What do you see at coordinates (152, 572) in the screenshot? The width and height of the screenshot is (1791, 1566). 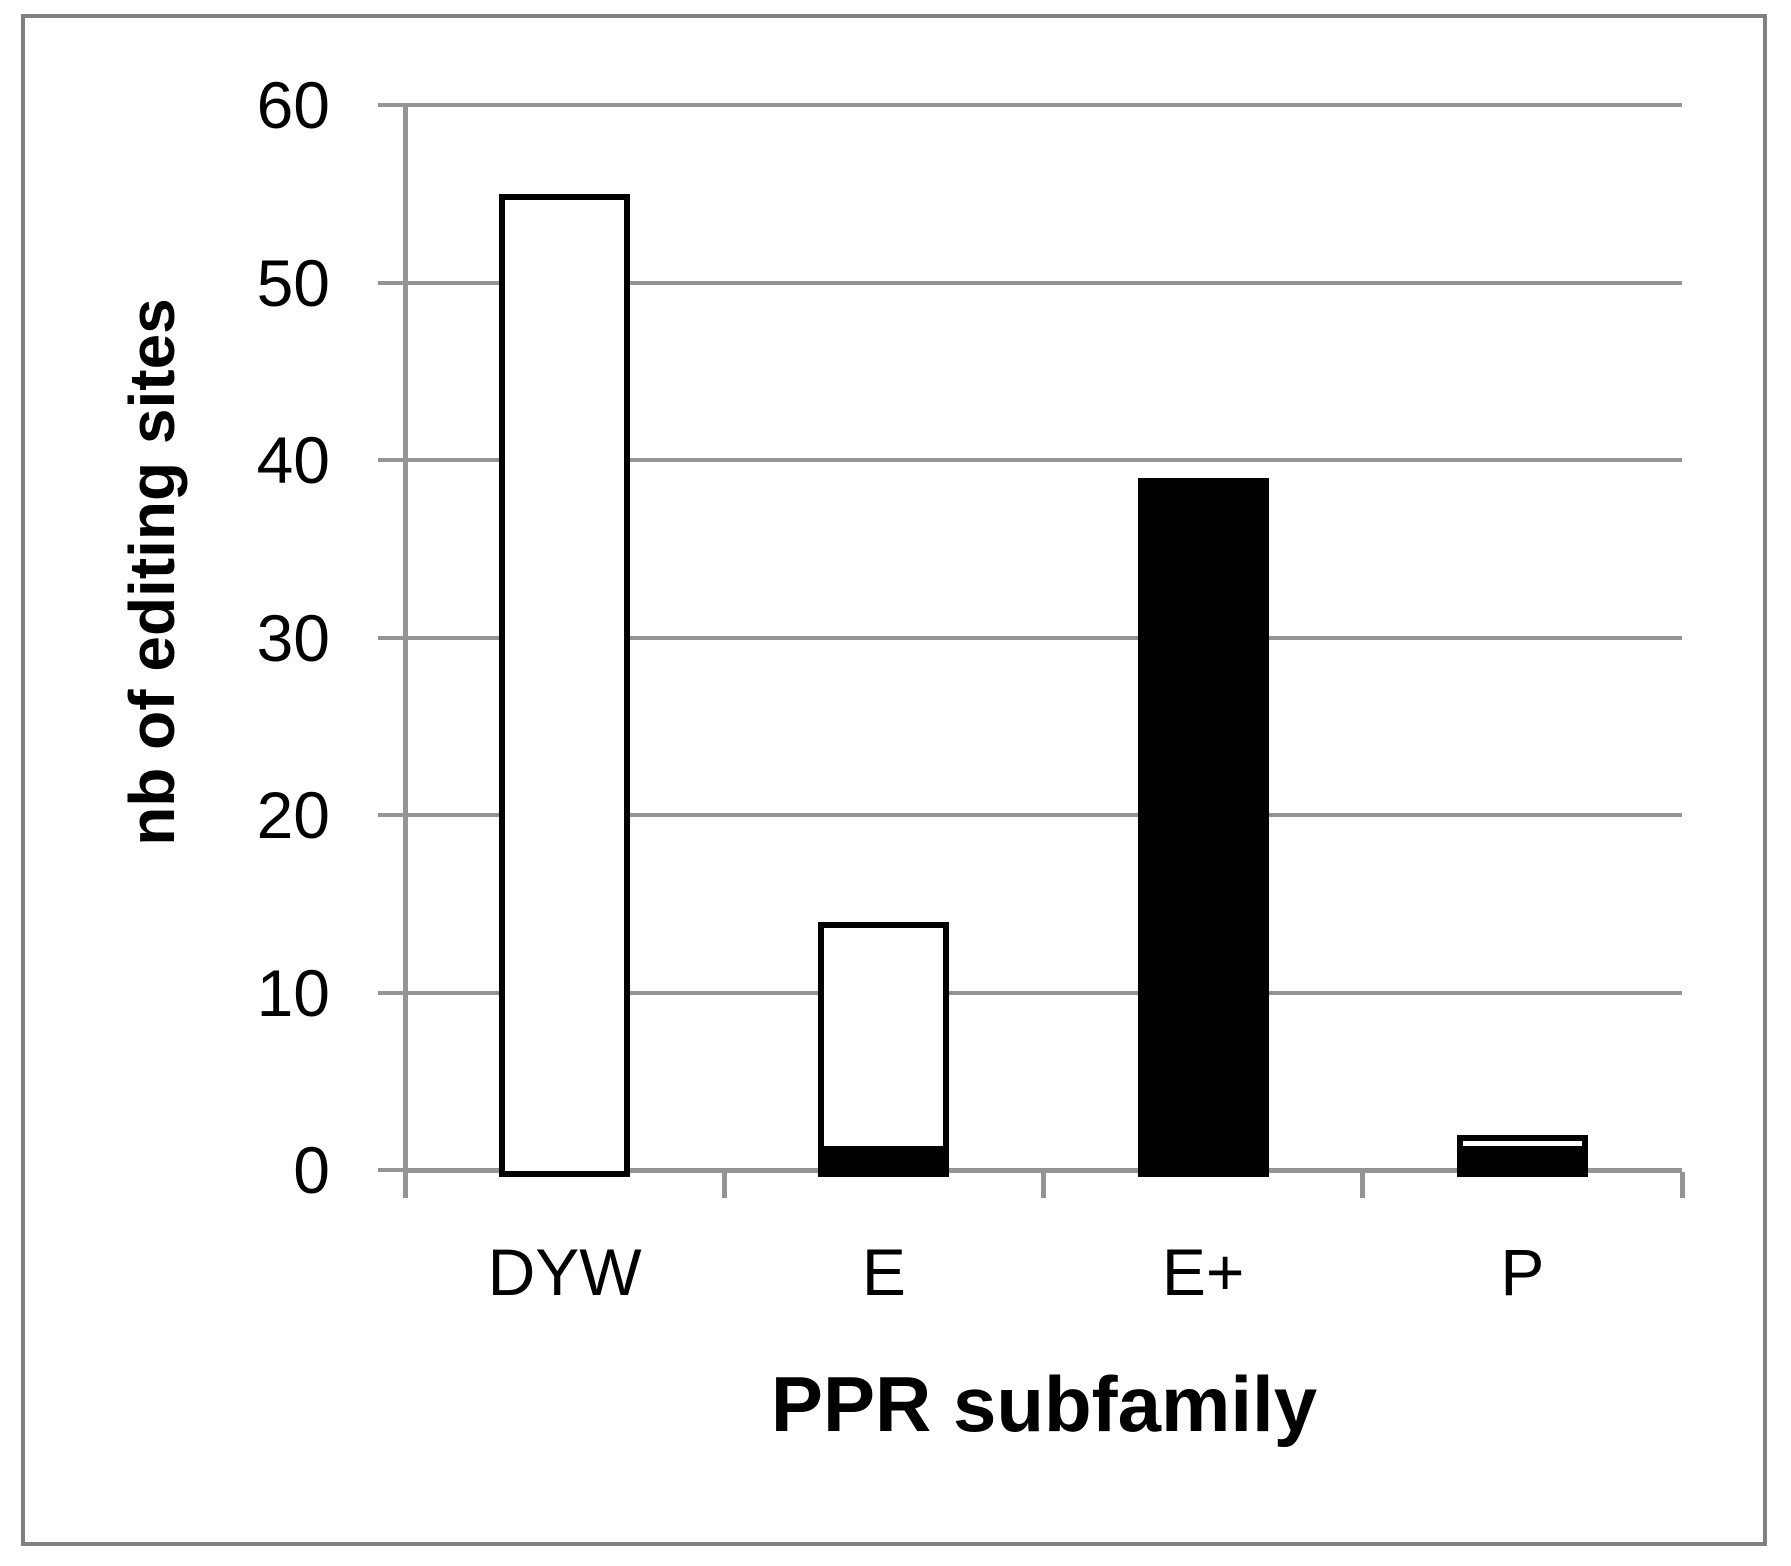 I see `y-axis-title: nb of editing sites` at bounding box center [152, 572].